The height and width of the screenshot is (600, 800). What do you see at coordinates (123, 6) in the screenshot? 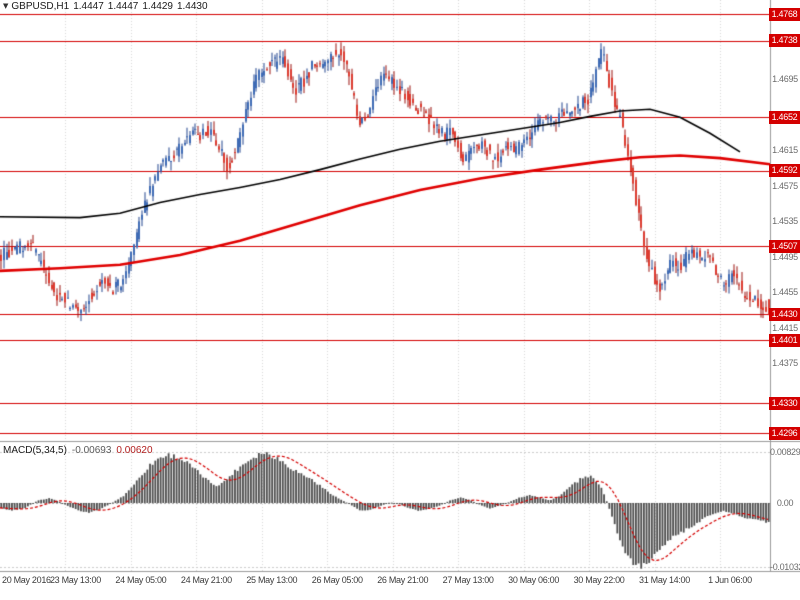
I see `ohlc-high-value: 1.4447` at bounding box center [123, 6].